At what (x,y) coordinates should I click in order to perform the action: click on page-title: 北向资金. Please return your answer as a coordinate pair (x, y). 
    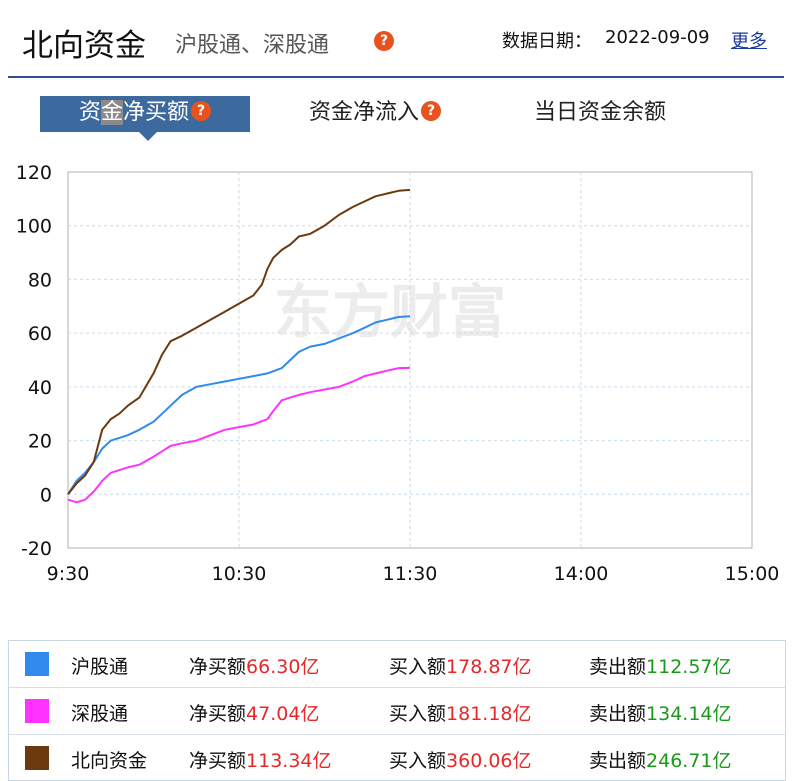
    Looking at the image, I should click on (84, 46).